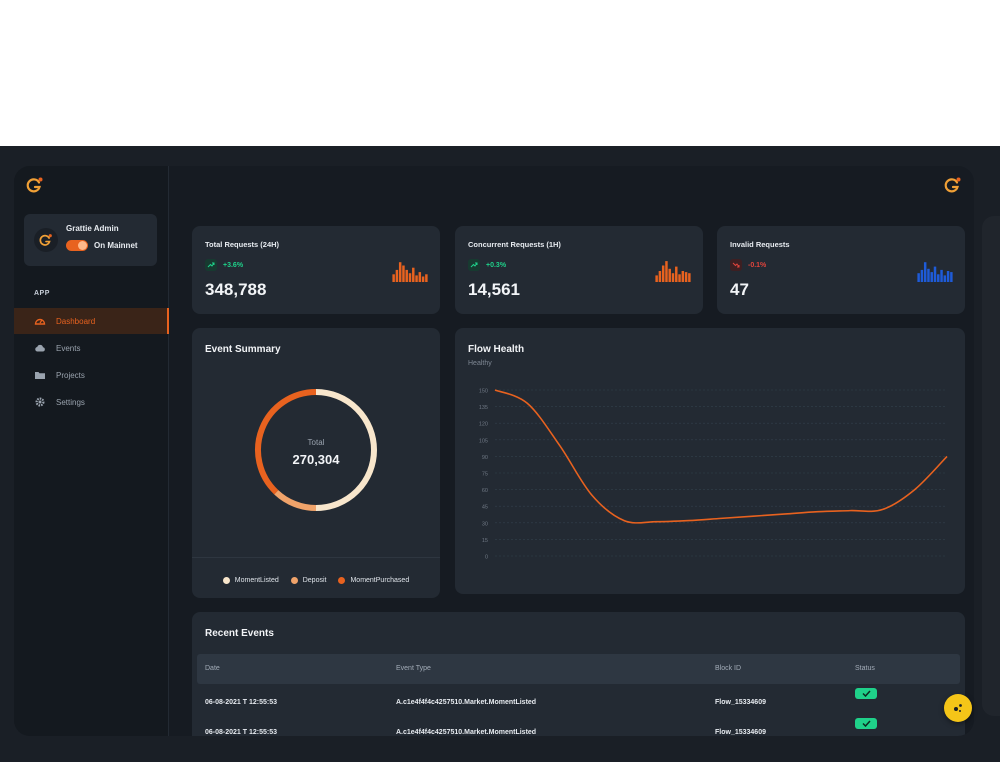 This screenshot has height=762, width=1000. Describe the element at coordinates (91, 348) in the screenshot. I see `sidebar-item-events: Events` at that location.